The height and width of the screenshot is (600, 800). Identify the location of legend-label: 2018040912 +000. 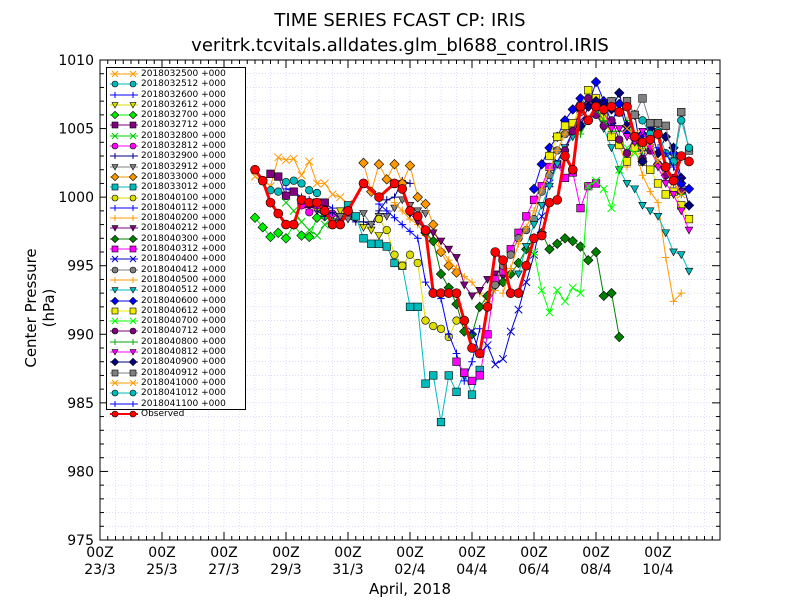
(183, 372).